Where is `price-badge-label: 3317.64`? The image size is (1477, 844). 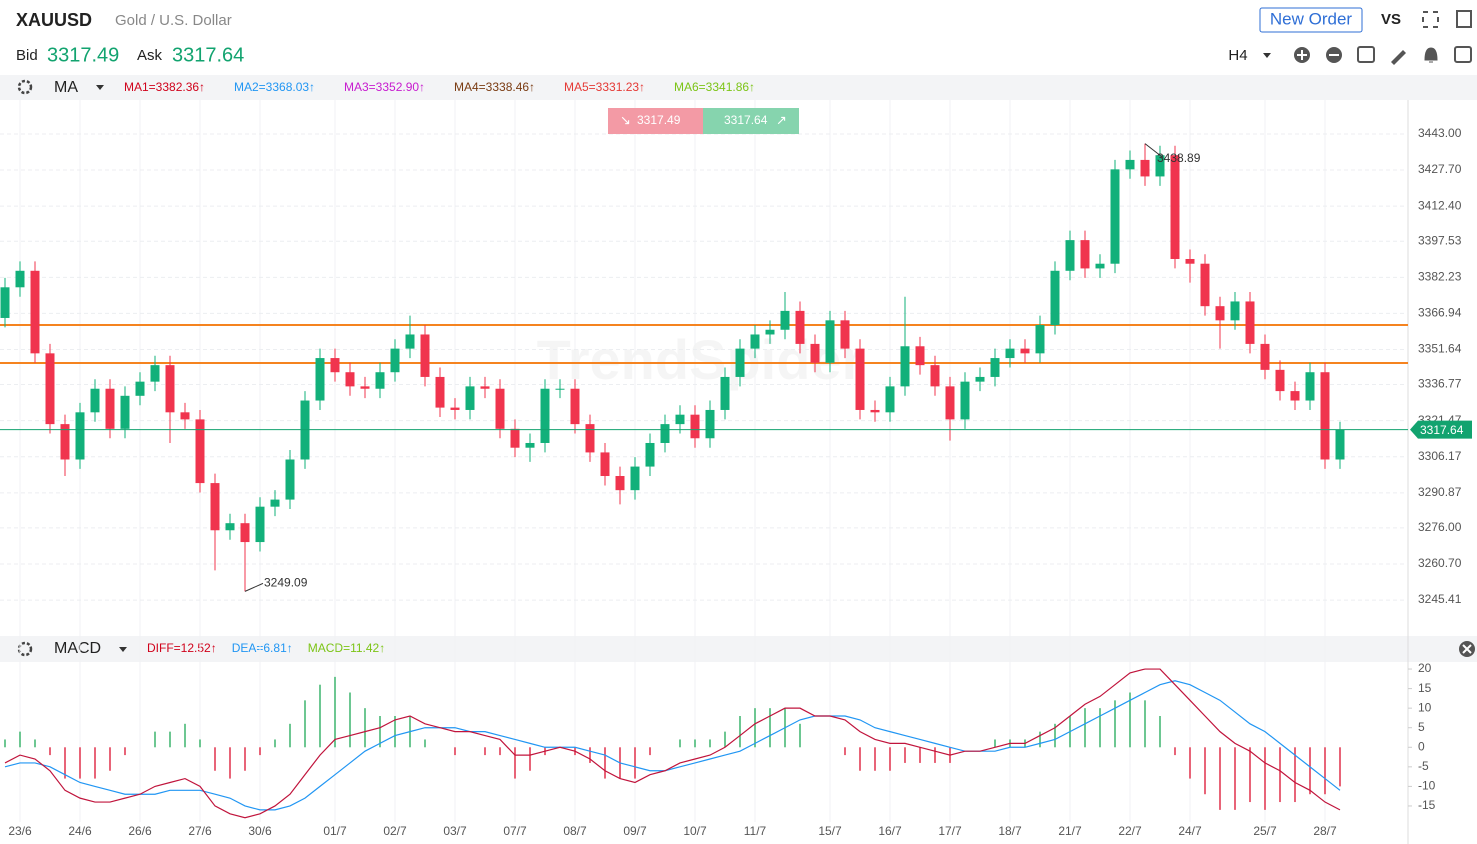
price-badge-label: 3317.64 is located at coordinates (1442, 430).